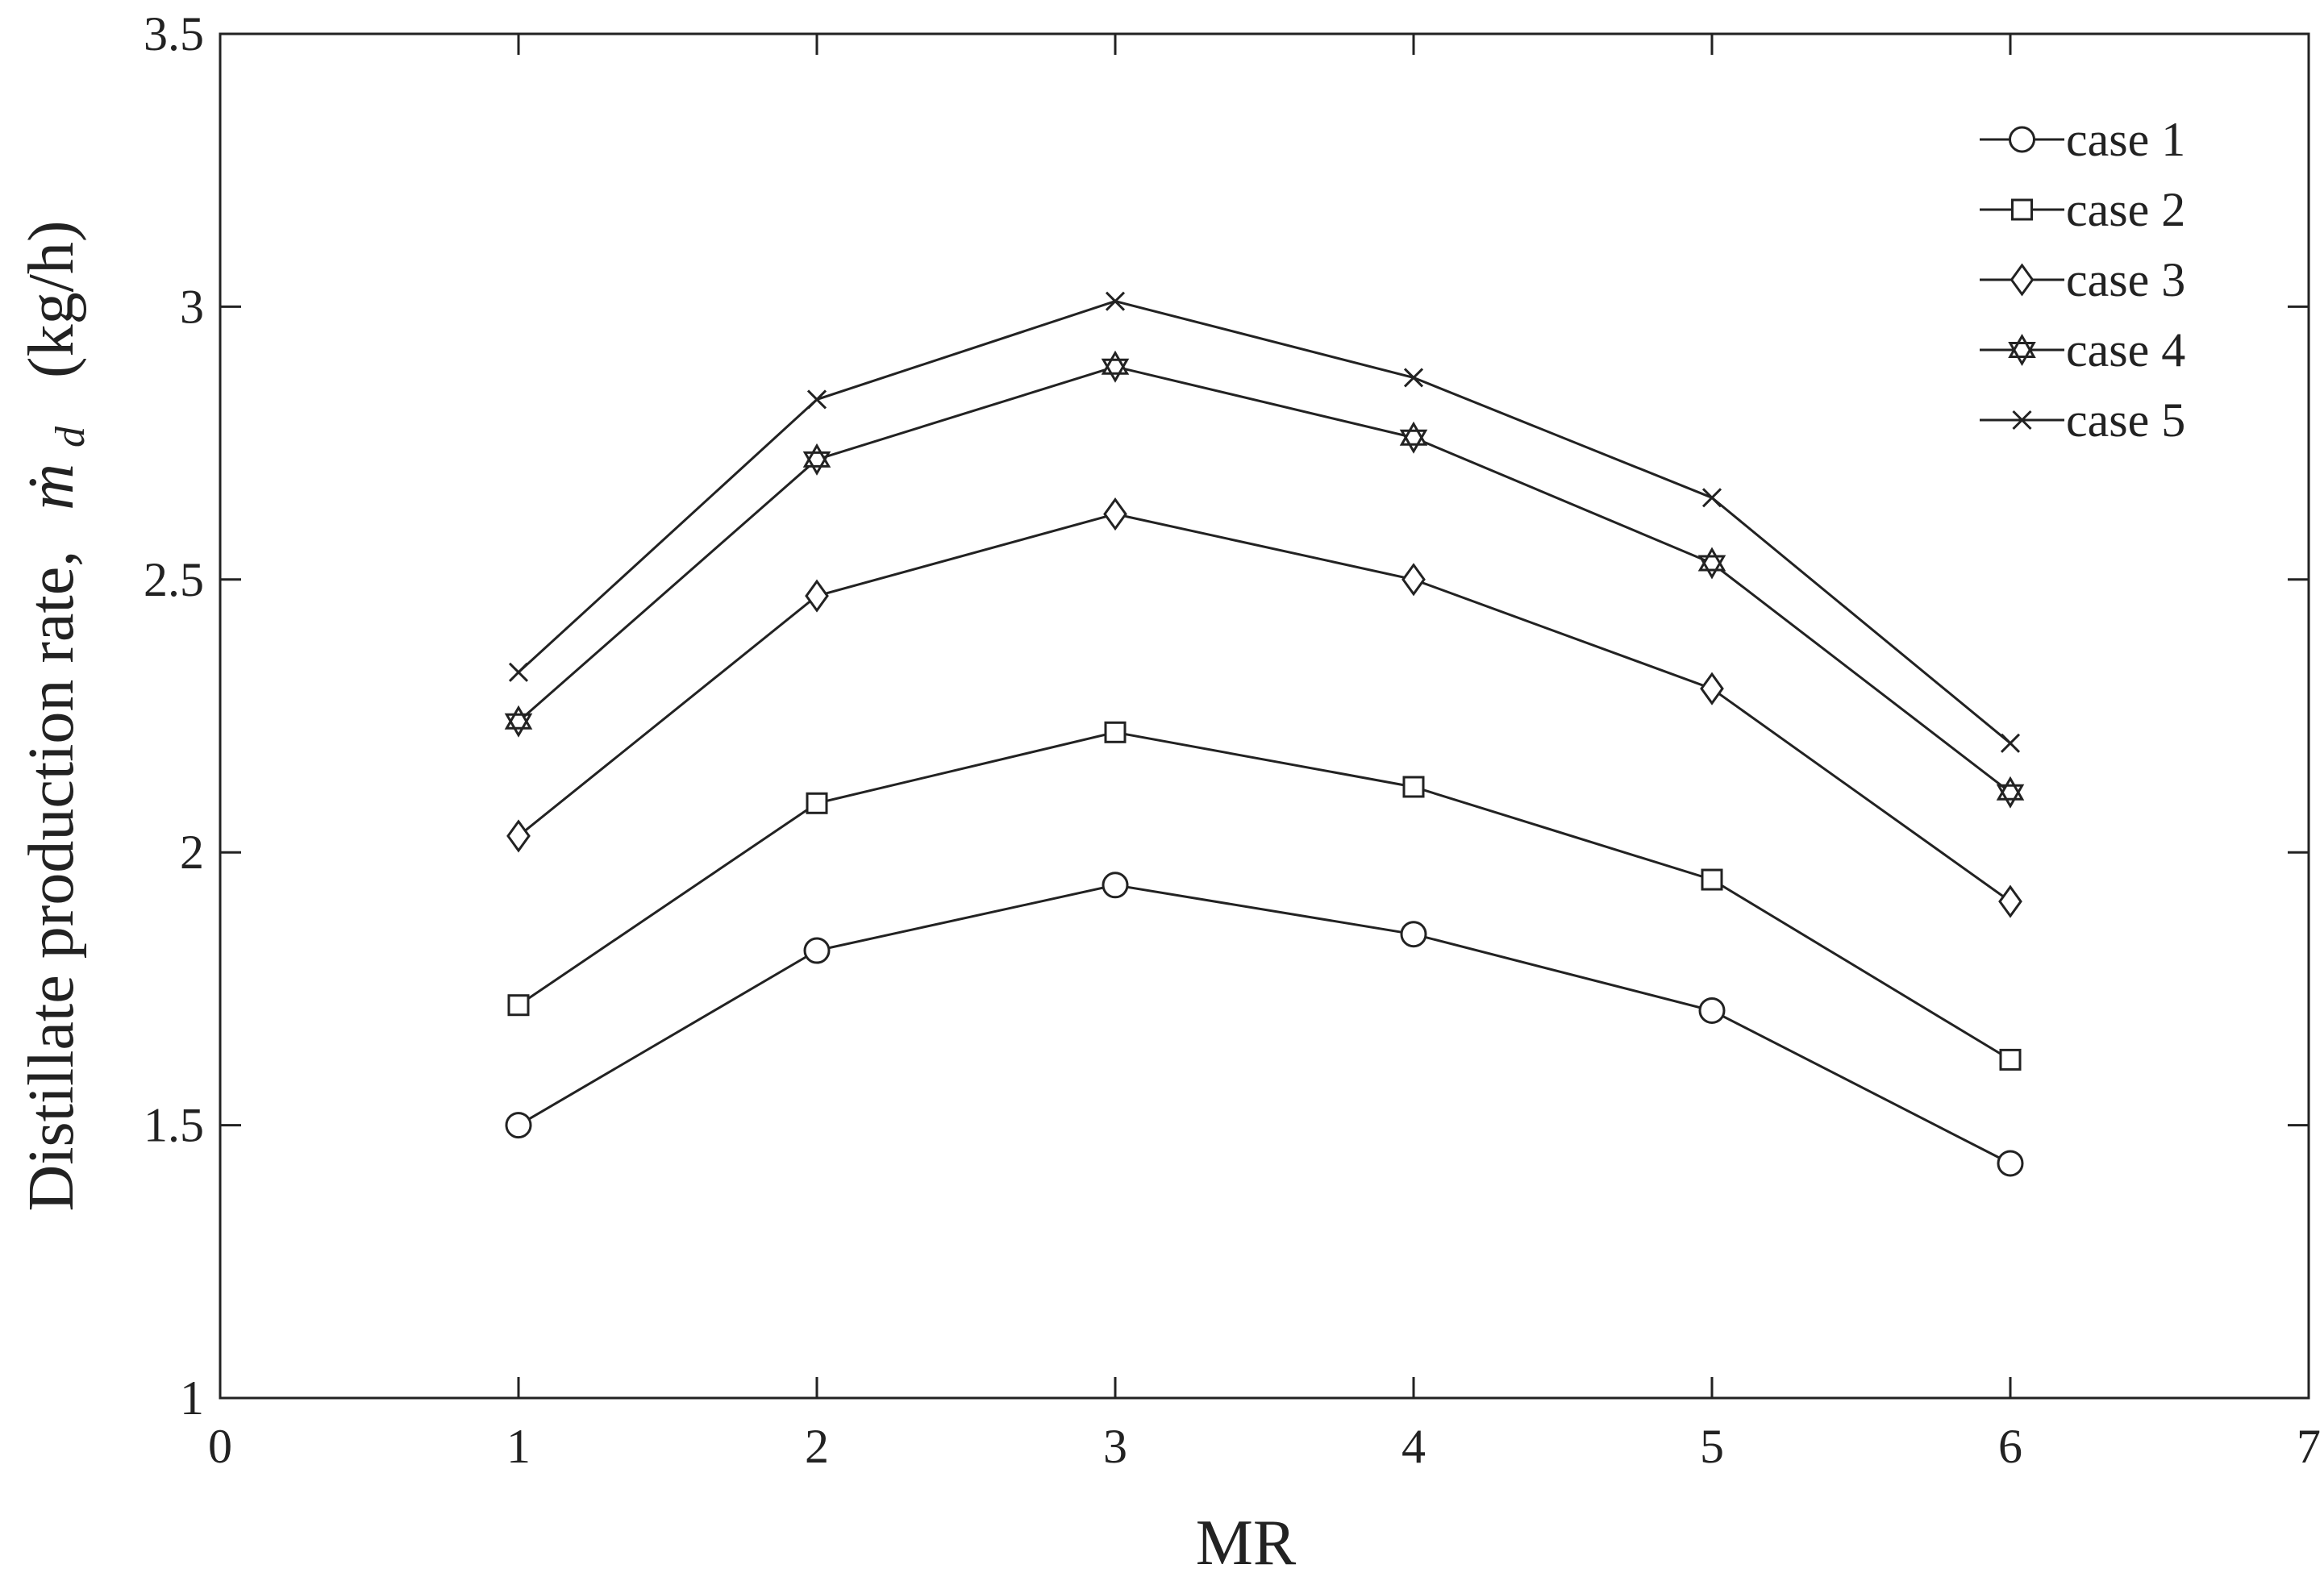 This screenshot has width=2324, height=1577. I want to click on x-tick-label: 6, so click(2010, 1446).